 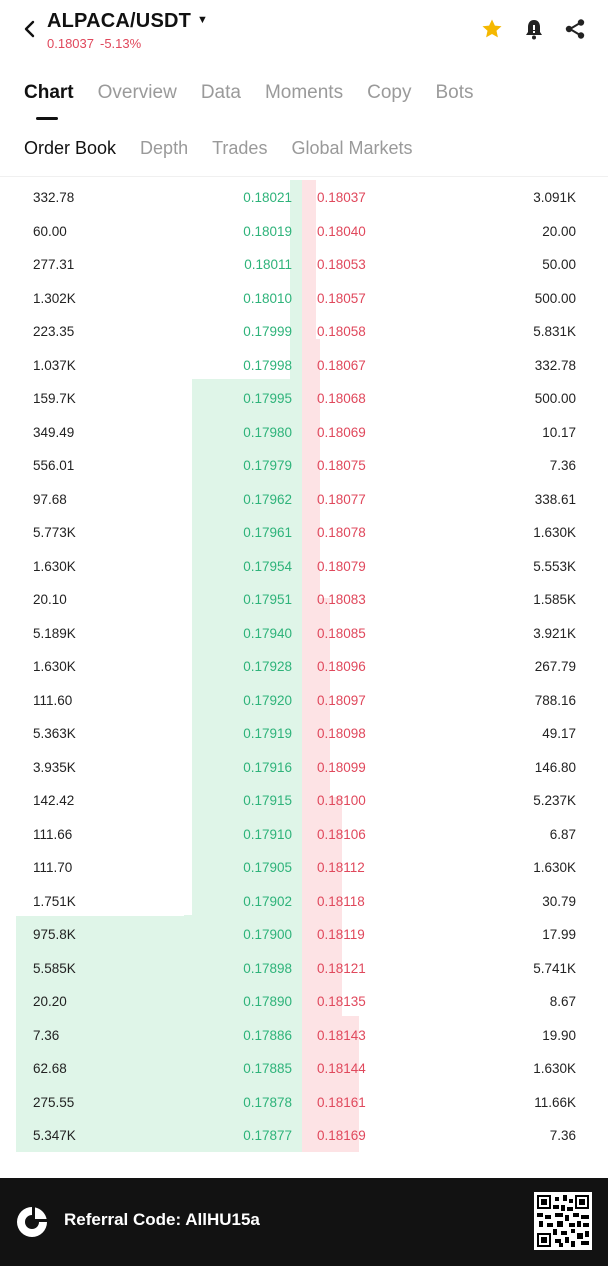 What do you see at coordinates (559, 231) in the screenshot?
I see `ask-size: 20.00` at bounding box center [559, 231].